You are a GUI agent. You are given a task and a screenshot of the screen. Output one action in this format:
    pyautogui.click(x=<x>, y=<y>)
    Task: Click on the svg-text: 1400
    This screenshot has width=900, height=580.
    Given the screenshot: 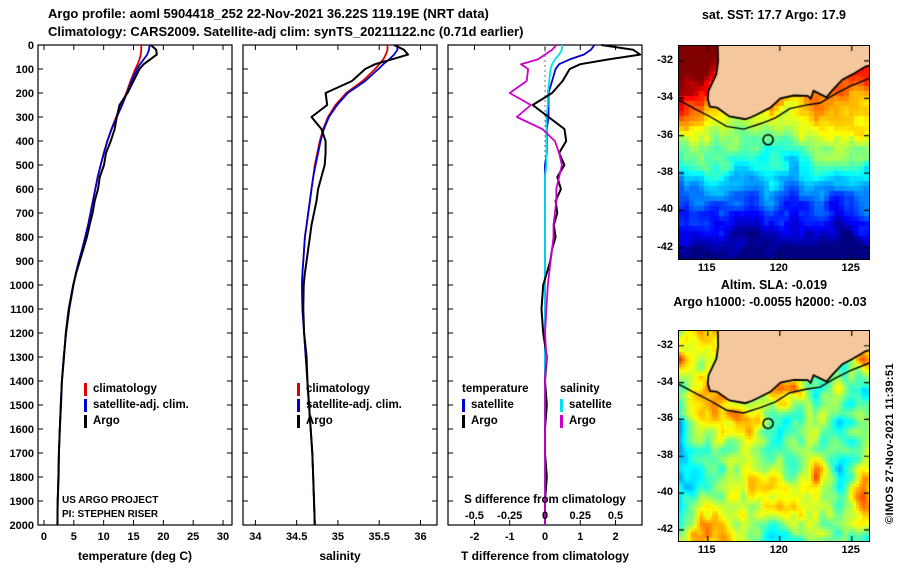 What is the action you would take?
    pyautogui.click(x=22, y=382)
    